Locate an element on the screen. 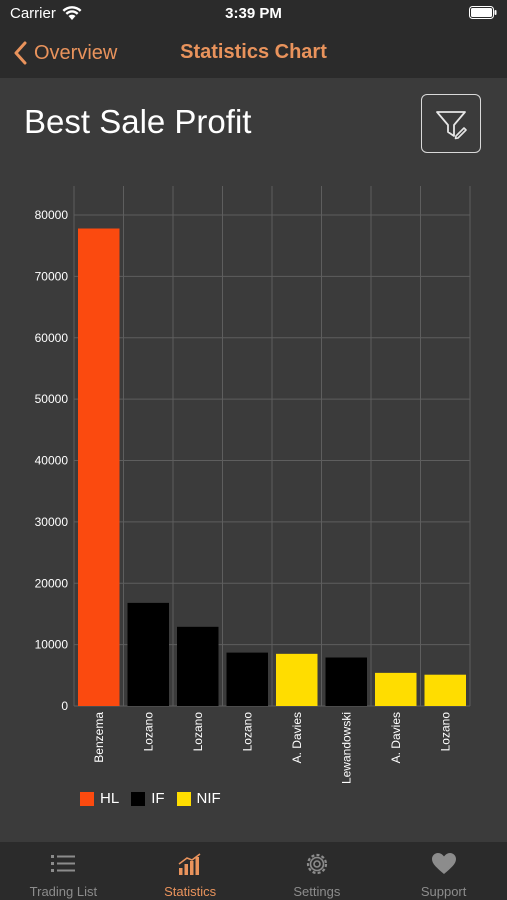 This screenshot has width=507, height=900. legend-swatch-if is located at coordinates (138, 798).